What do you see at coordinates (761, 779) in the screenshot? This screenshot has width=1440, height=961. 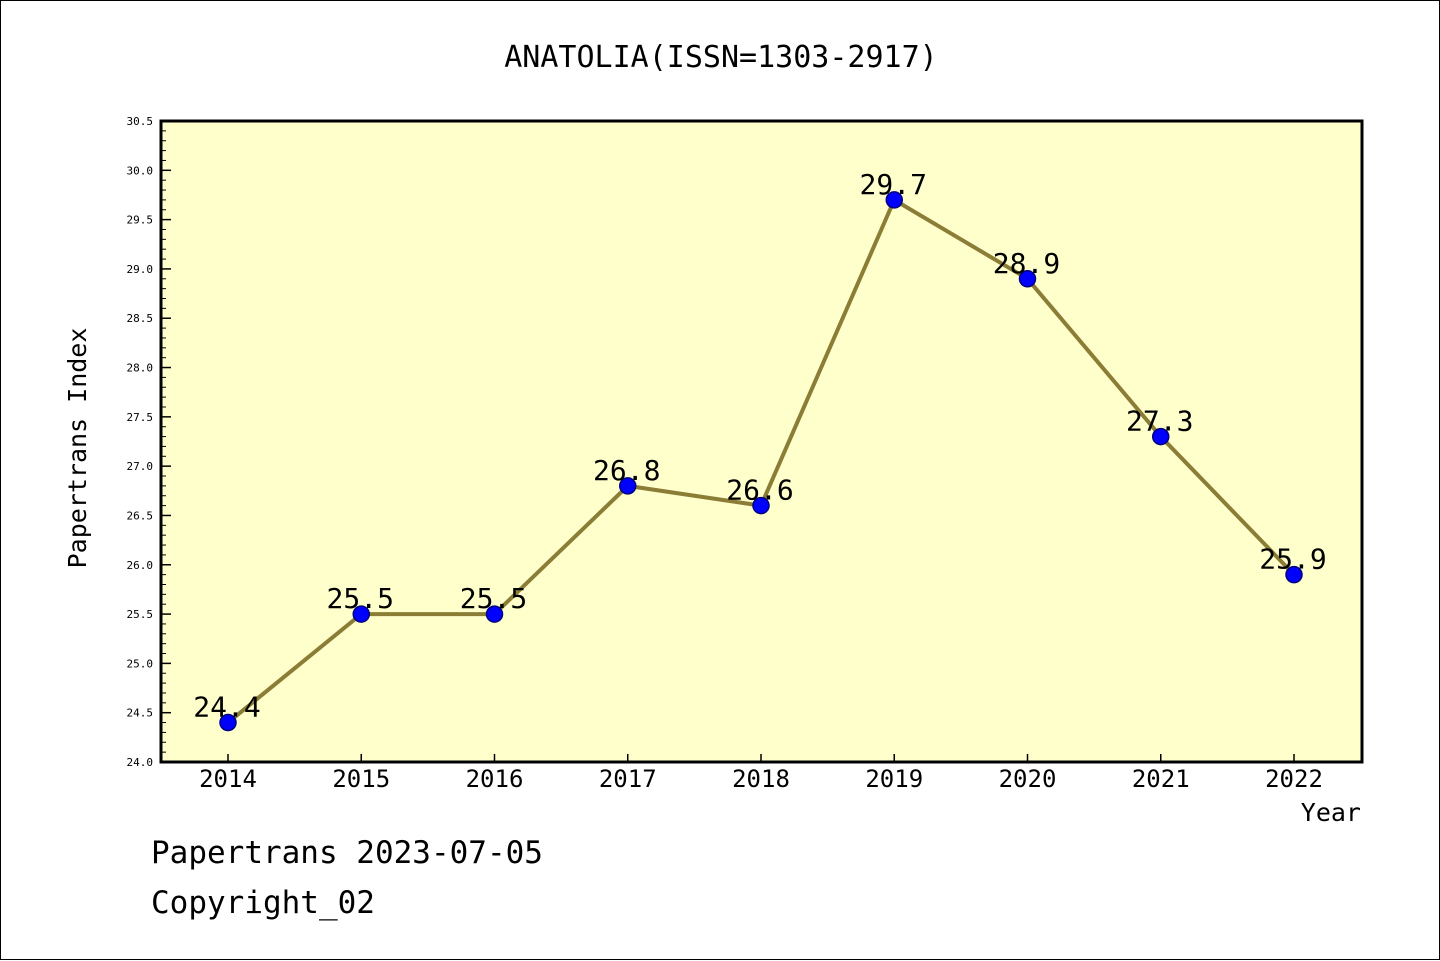 I see `x-tick-label: 2018` at bounding box center [761, 779].